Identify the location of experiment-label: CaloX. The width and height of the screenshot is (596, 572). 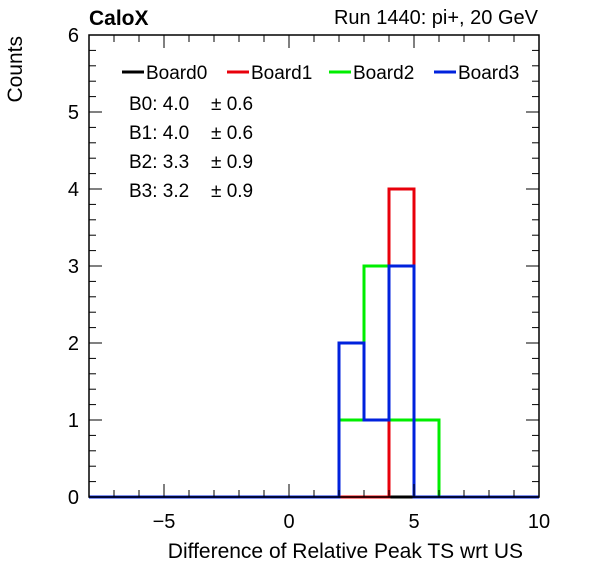
(119, 18).